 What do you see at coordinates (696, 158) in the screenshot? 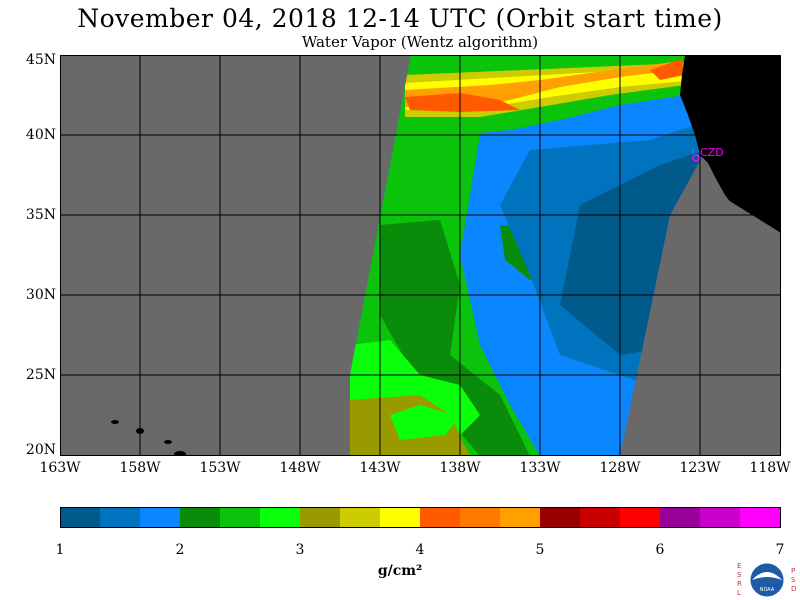
I see `station-dot` at bounding box center [696, 158].